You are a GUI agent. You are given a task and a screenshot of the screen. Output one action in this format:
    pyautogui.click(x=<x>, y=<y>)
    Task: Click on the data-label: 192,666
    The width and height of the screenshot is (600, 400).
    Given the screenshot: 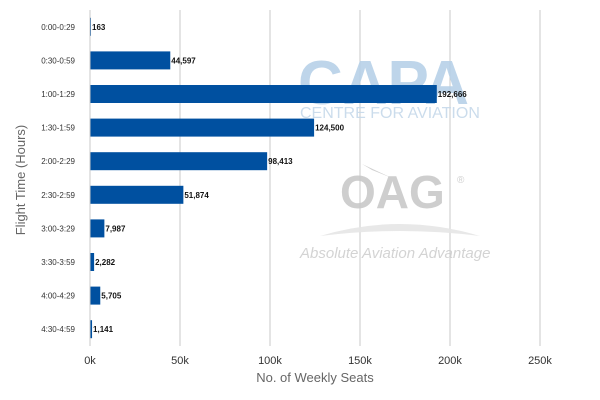 What is the action you would take?
    pyautogui.click(x=452, y=94)
    